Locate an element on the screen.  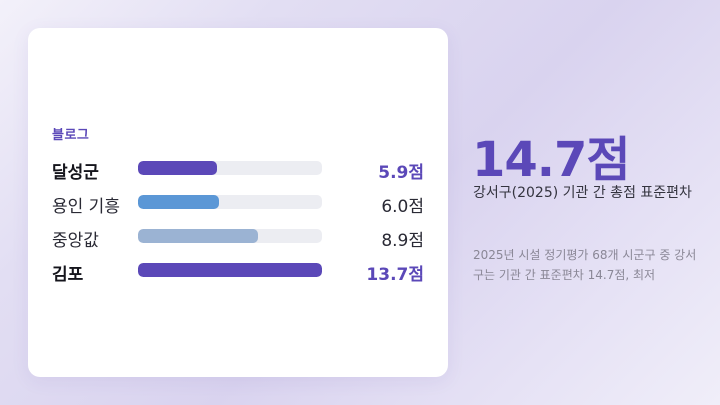
bar-value-label: 6.0점 is located at coordinates (402, 207).